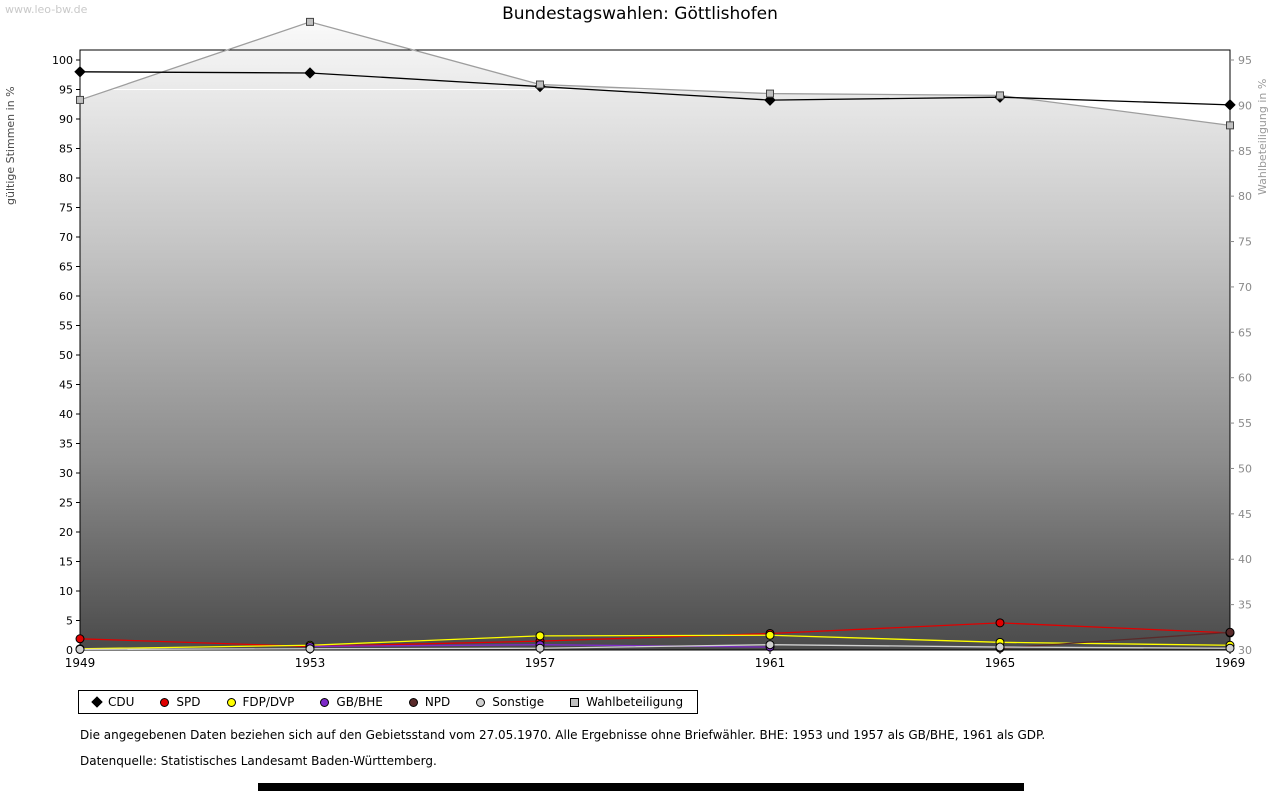 Image resolution: width=1280 pixels, height=791 pixels. What do you see at coordinates (770, 663) in the screenshot?
I see `x-axis-tick-label: 1961` at bounding box center [770, 663].